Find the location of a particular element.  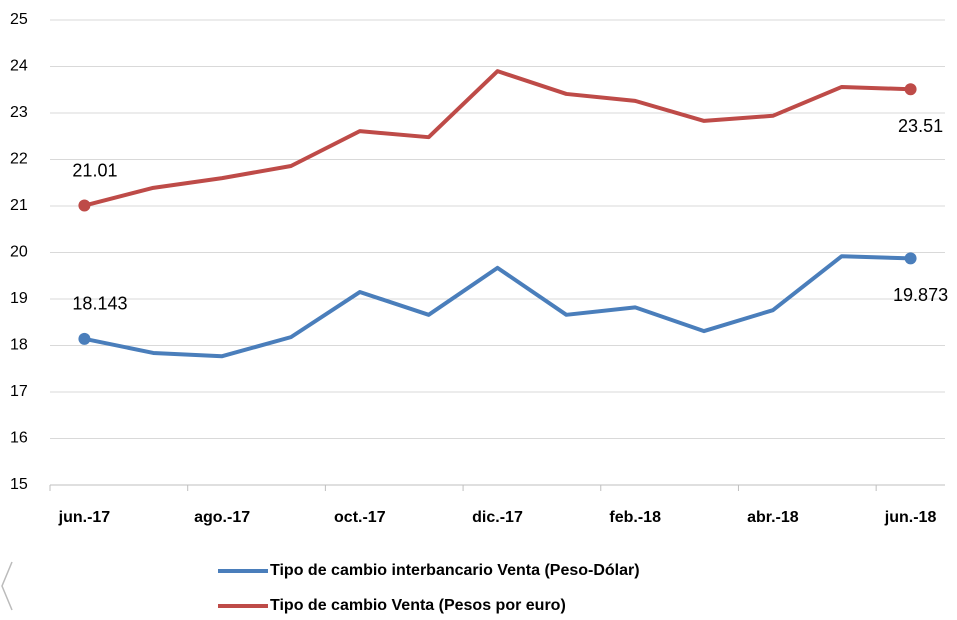

y-tick-label: 20 is located at coordinates (19, 252).